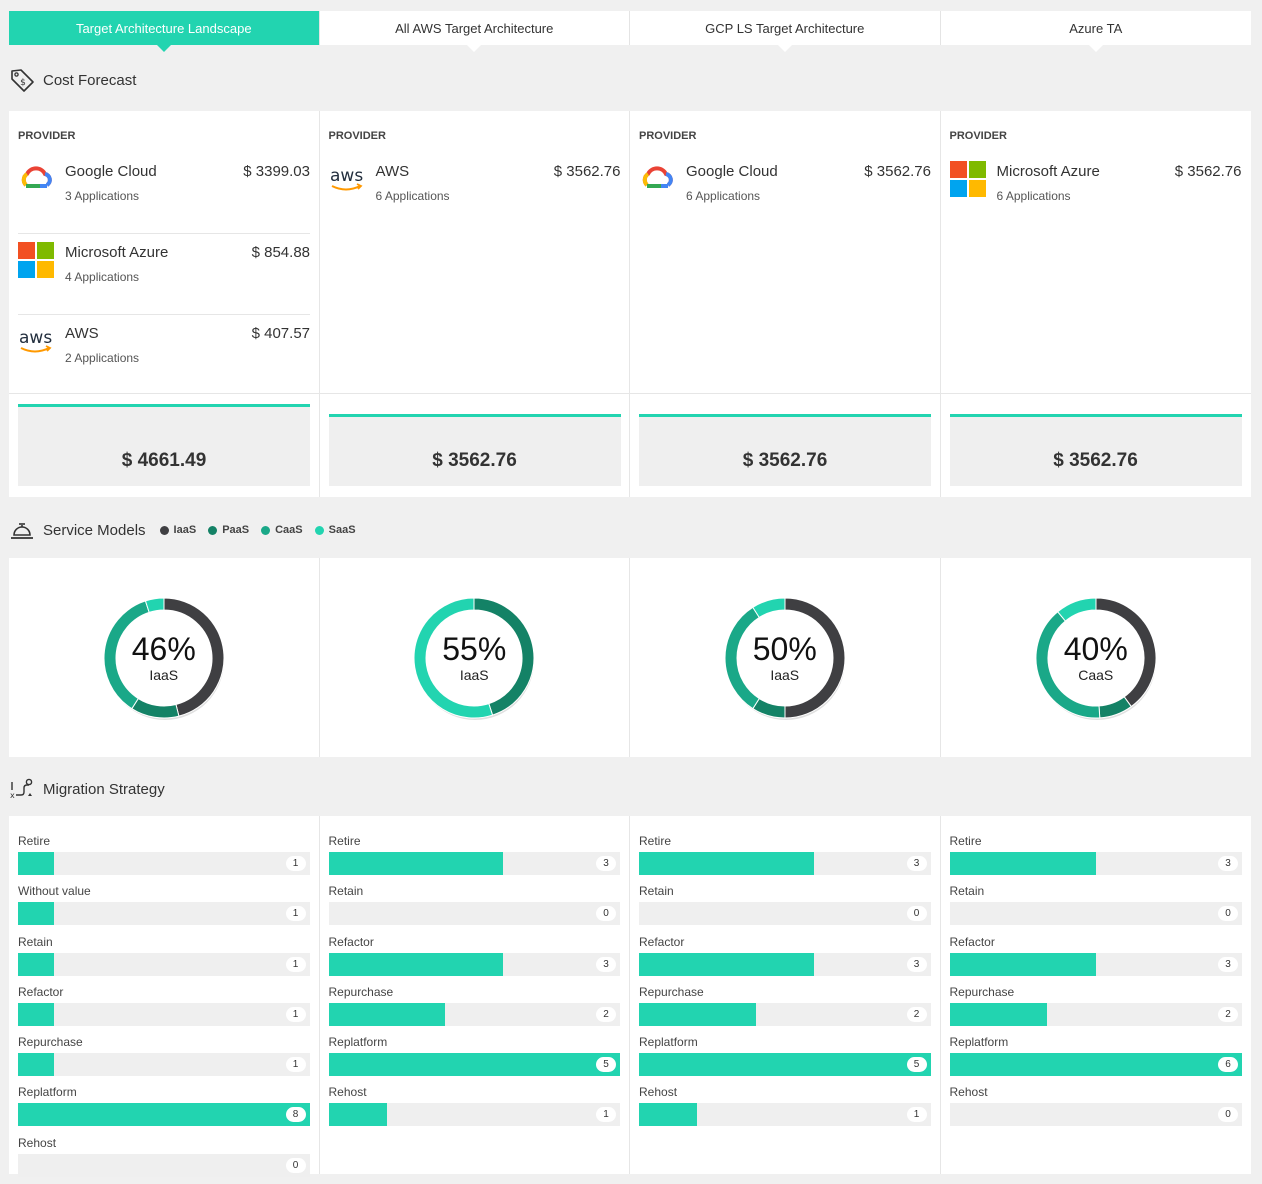 This screenshot has height=1184, width=1262. Describe the element at coordinates (35, 338) in the screenshot. I see `svg-text: aws` at that location.